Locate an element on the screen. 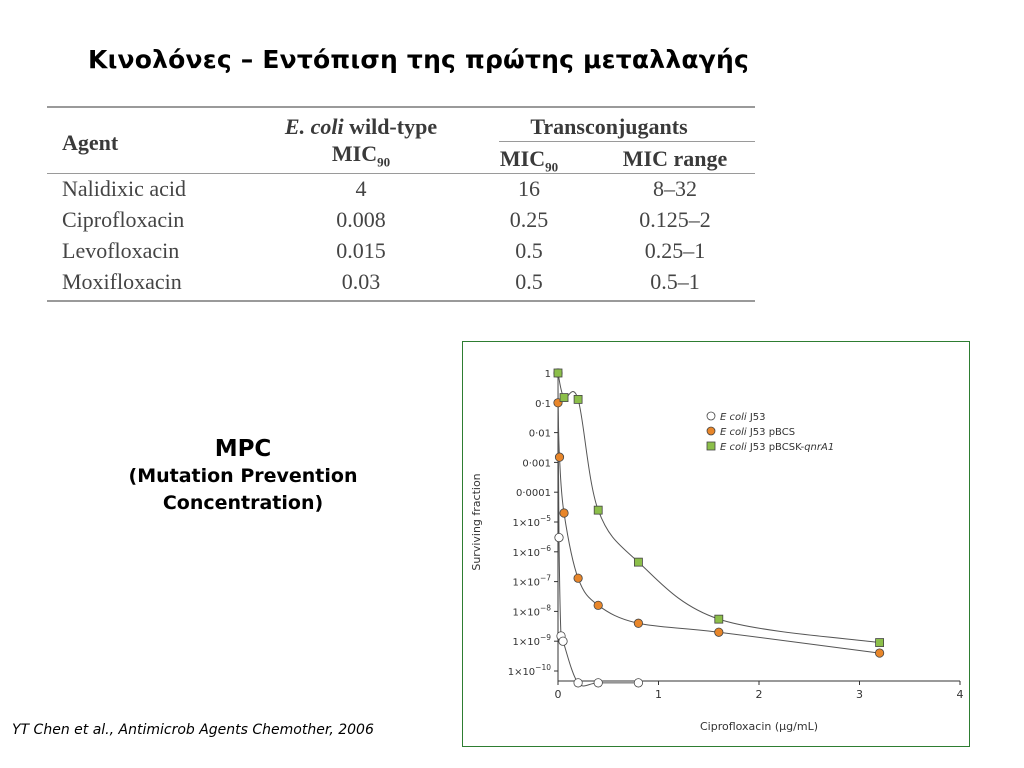 This screenshot has width=1024, height=768. header-wild-type-mic90: MIC90 is located at coordinates (361, 155).